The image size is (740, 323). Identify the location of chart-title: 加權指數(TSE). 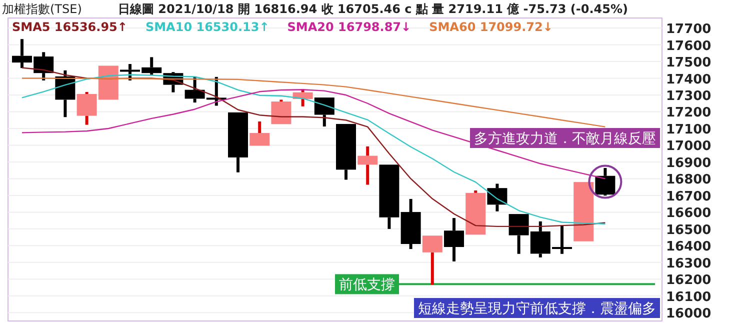
(42, 9).